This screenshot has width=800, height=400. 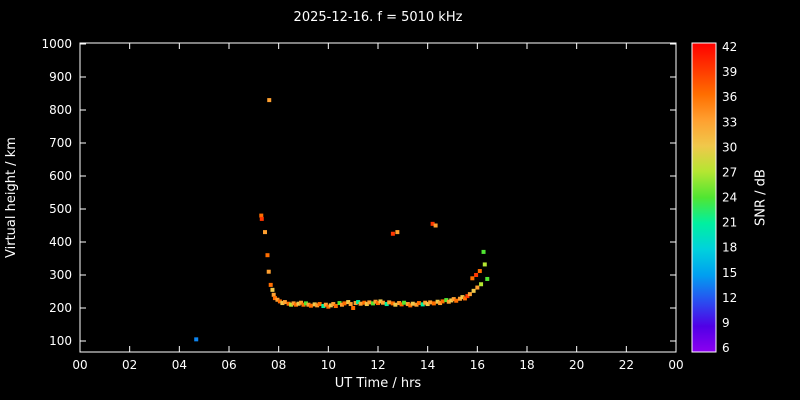 What do you see at coordinates (60, 209) in the screenshot?
I see `y-tick-label: 500` at bounding box center [60, 209].